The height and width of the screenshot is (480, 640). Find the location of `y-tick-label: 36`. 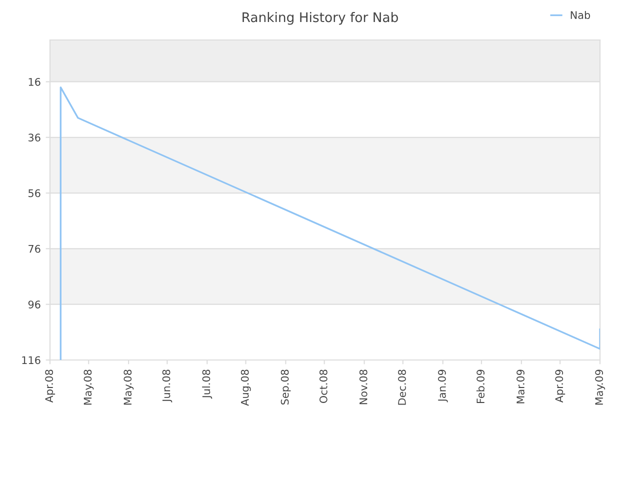

y-tick-label: 36 is located at coordinates (34, 138).